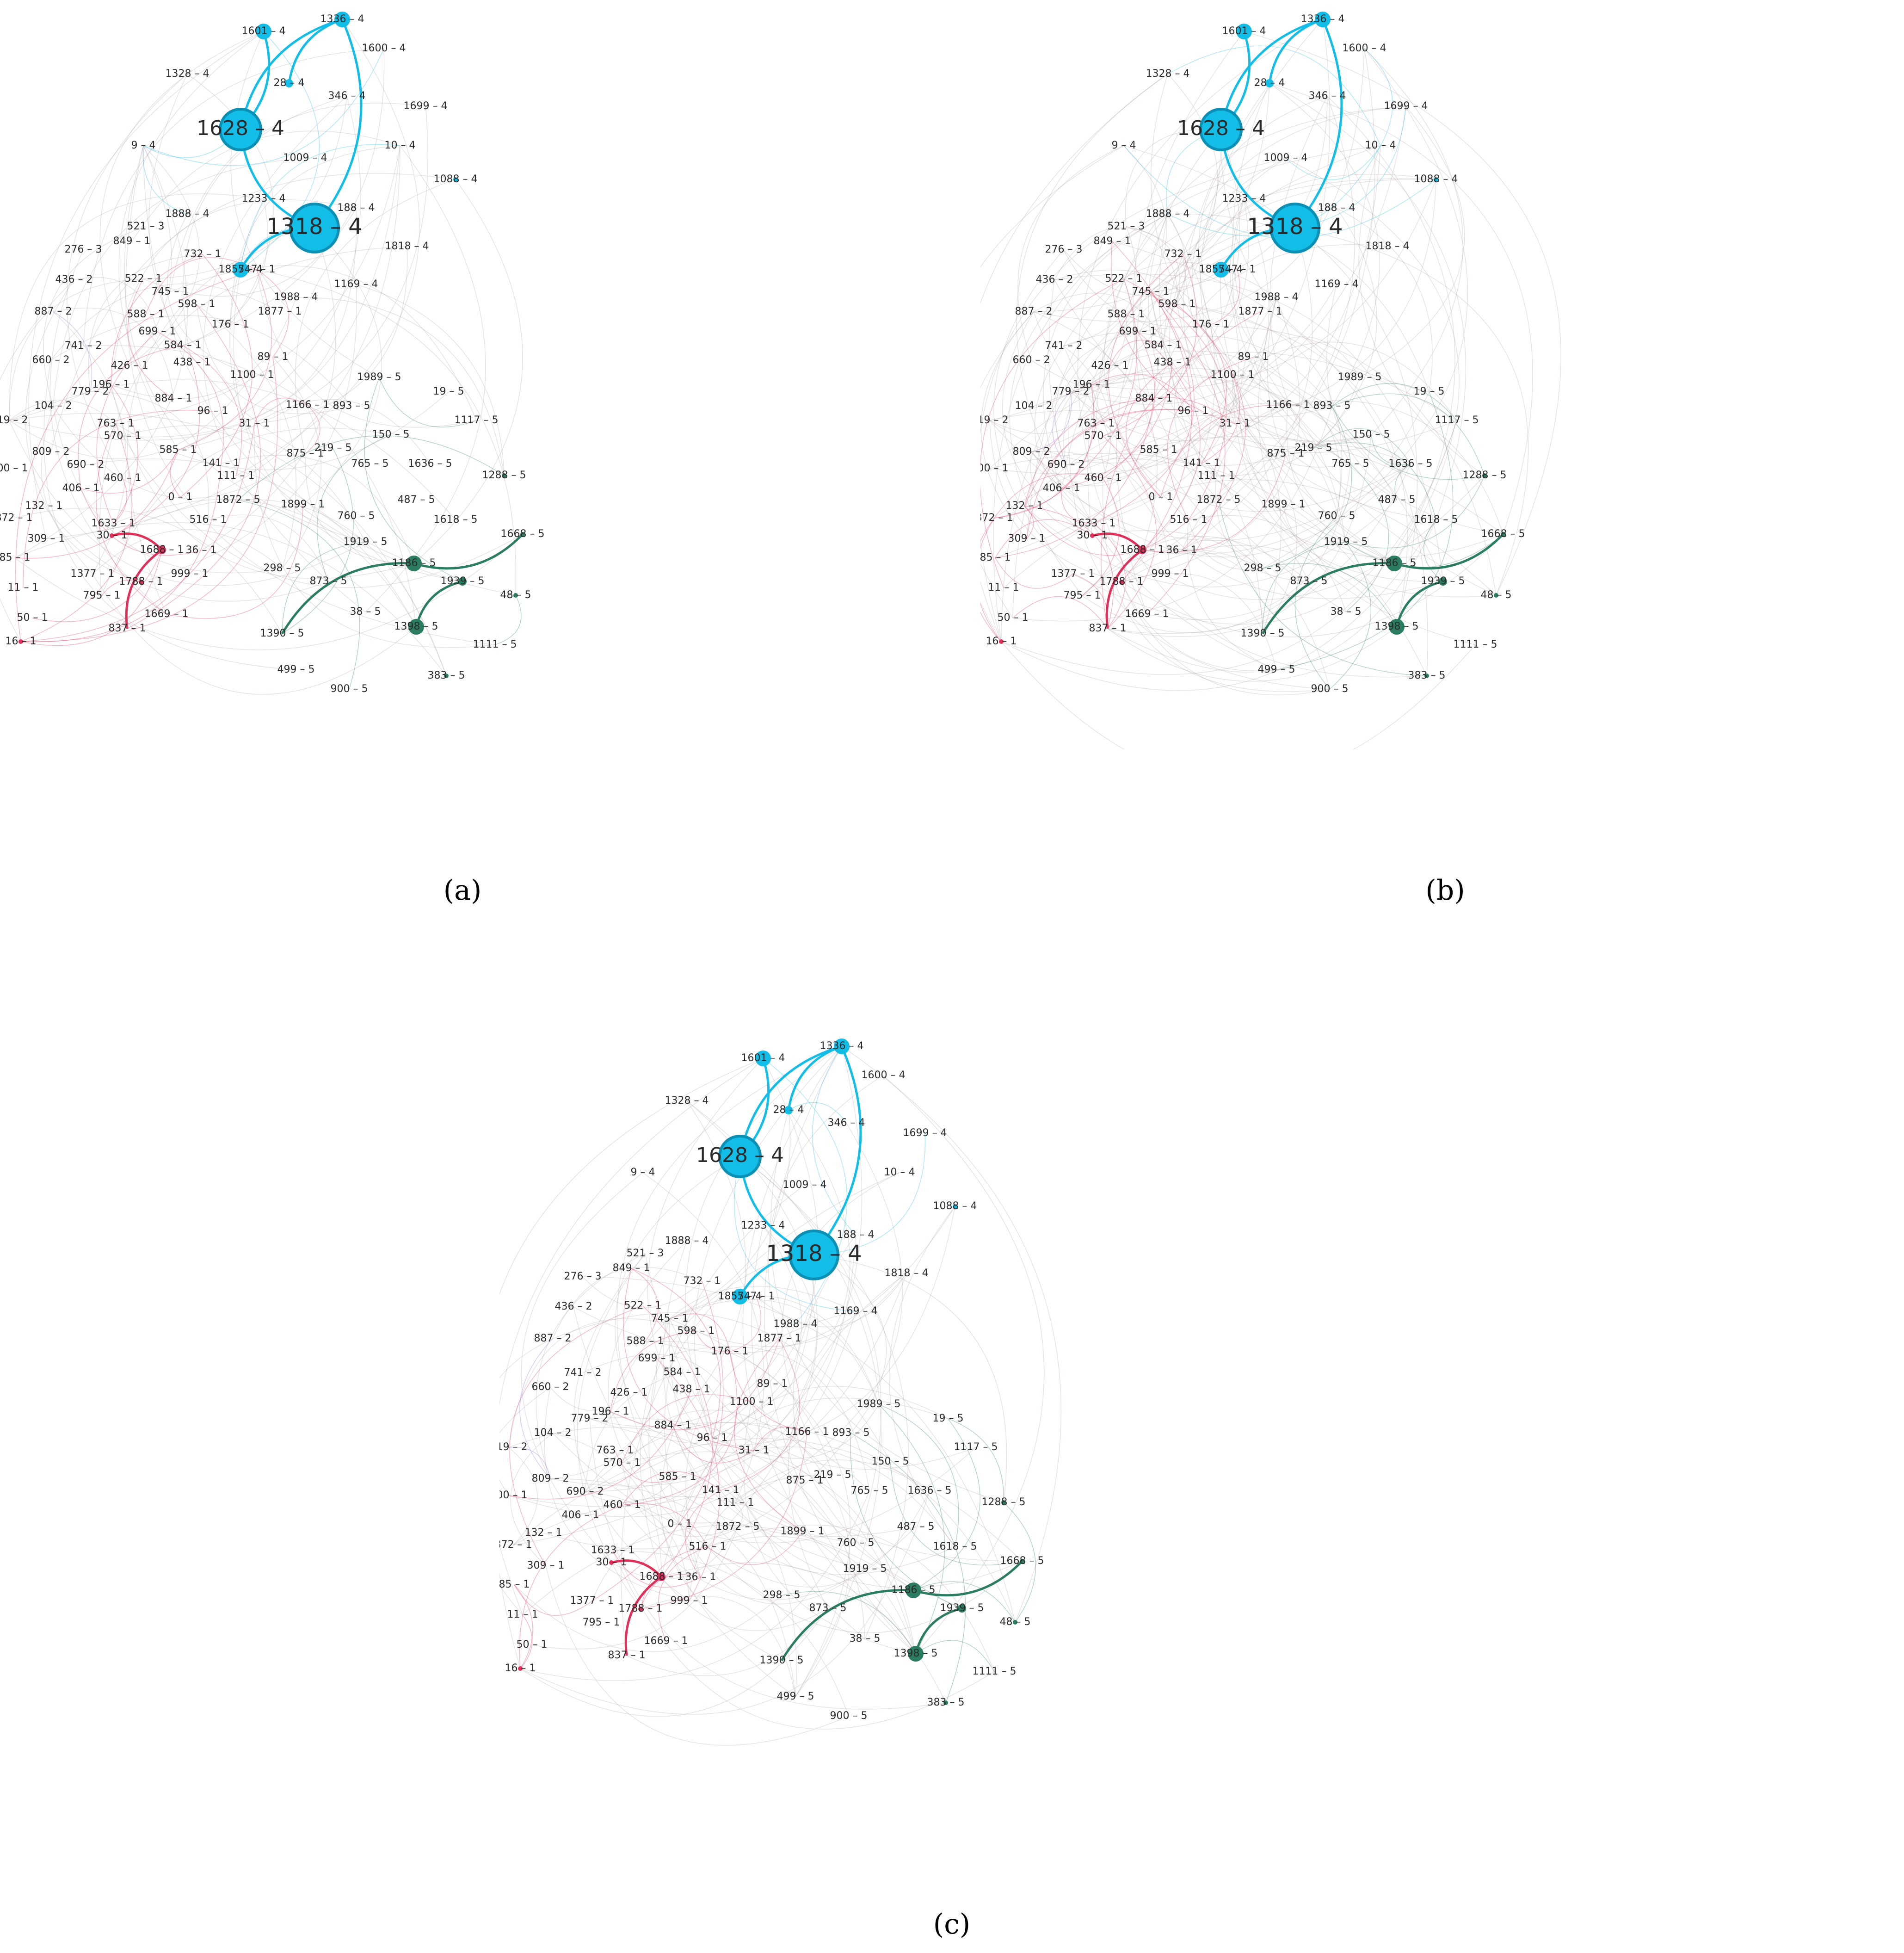 The width and height of the screenshot is (1904, 1953). Describe the element at coordinates (342, 19) in the screenshot. I see `node-label: 1336 – 4` at that location.